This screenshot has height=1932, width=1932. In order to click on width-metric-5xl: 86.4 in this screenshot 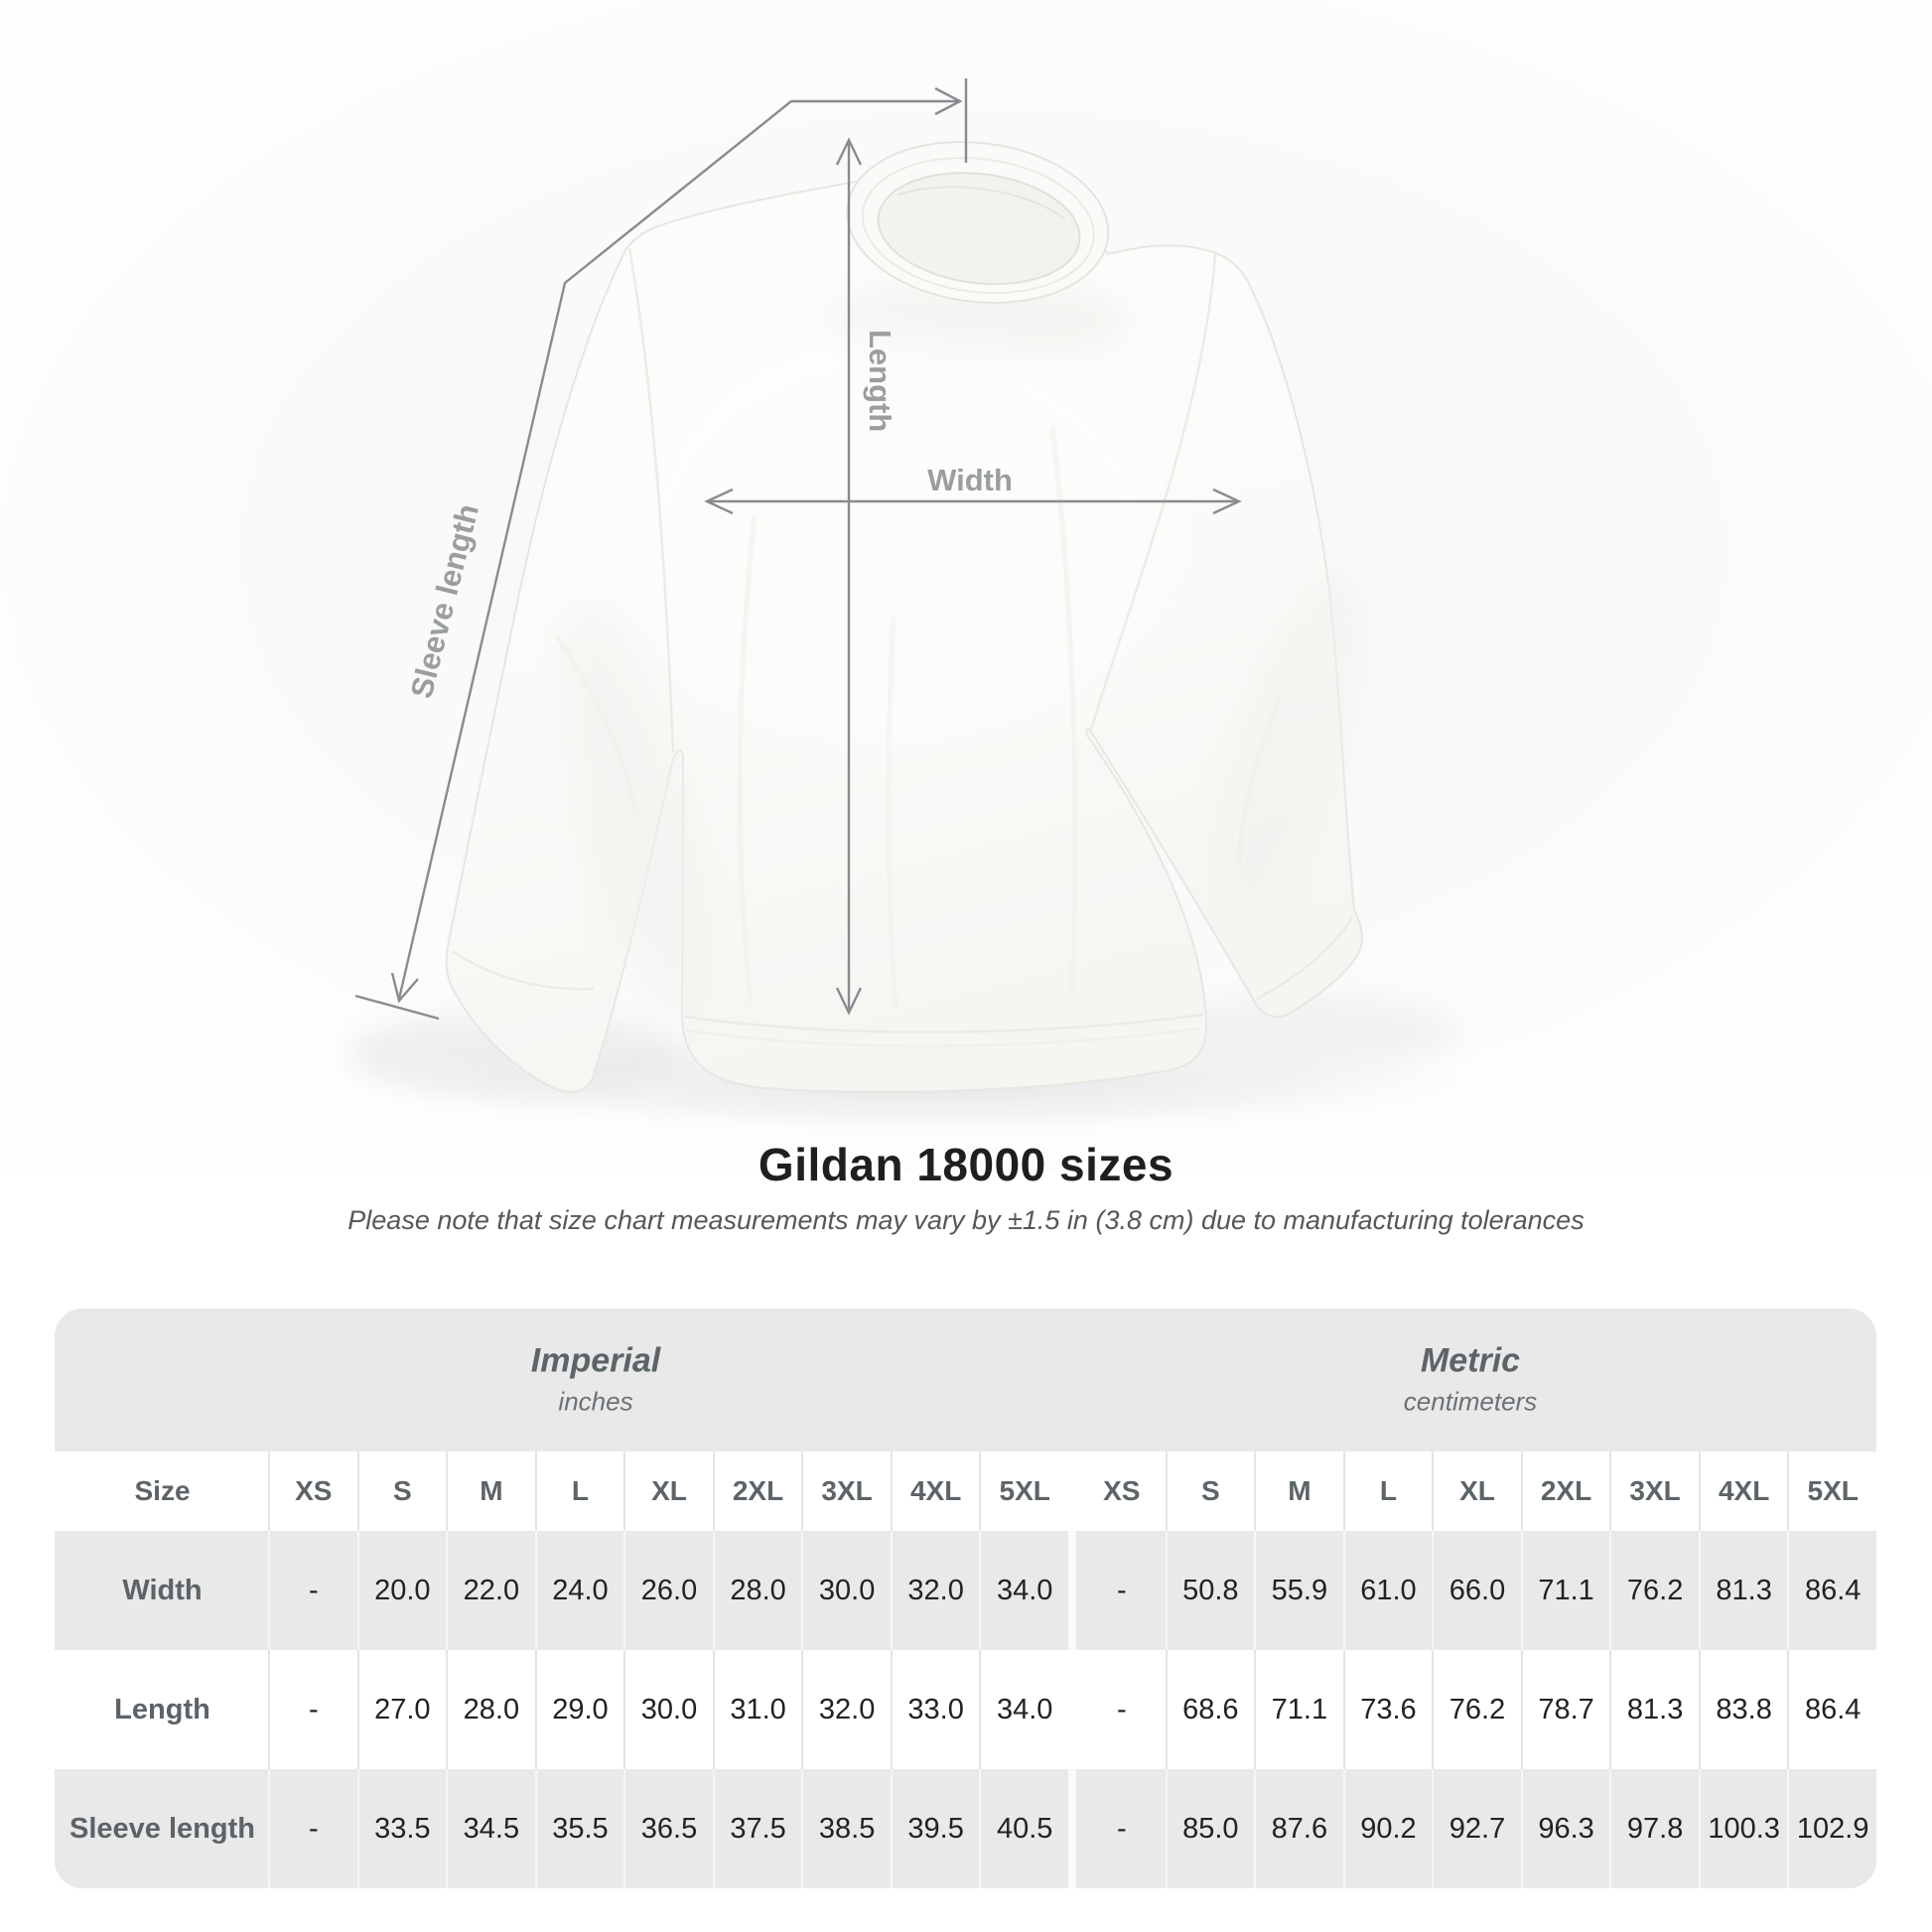, I will do `click(1831, 1591)`.